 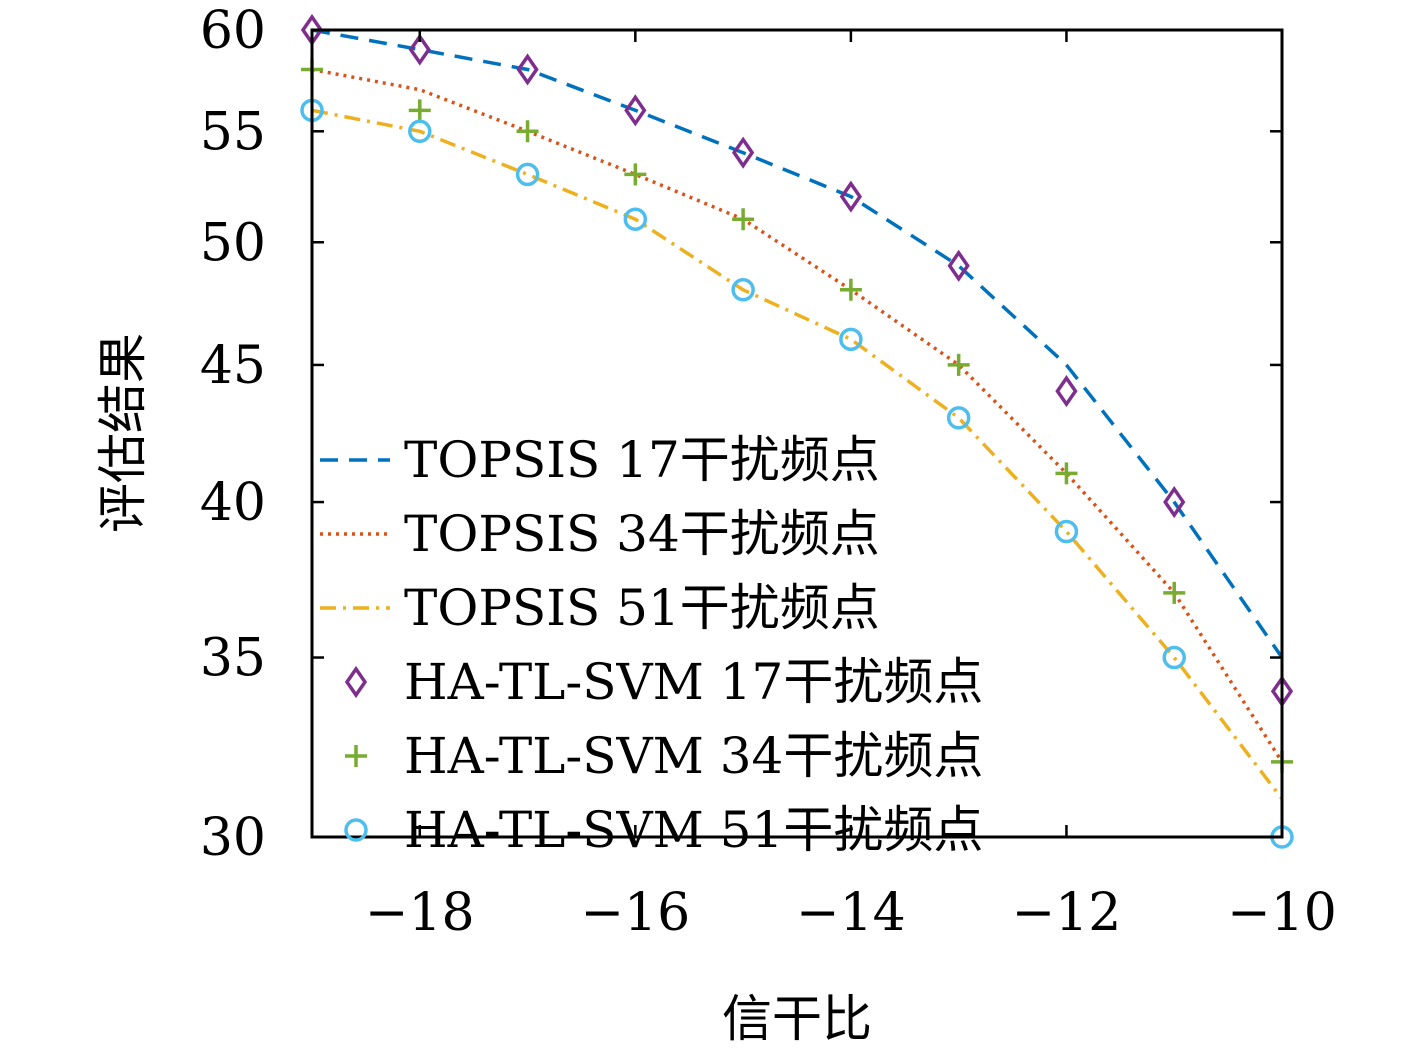 What do you see at coordinates (642, 608) in the screenshot?
I see `legend-label: TOPSIS 51干扰频点` at bounding box center [642, 608].